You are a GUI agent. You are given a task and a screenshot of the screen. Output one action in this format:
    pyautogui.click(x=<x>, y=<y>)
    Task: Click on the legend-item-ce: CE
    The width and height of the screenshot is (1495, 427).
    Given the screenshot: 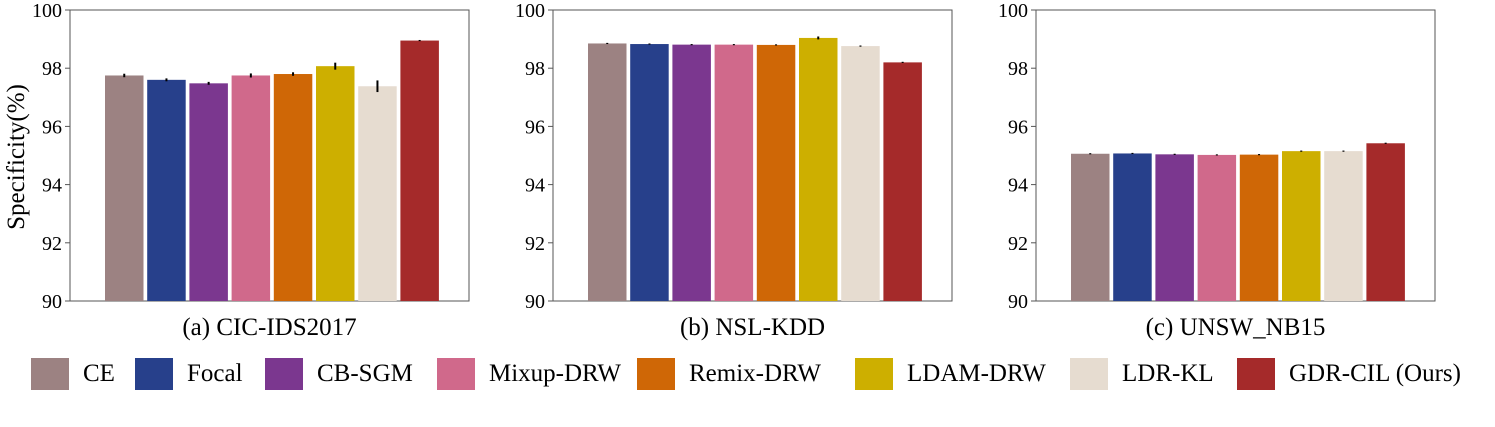 What is the action you would take?
    pyautogui.click(x=73, y=374)
    